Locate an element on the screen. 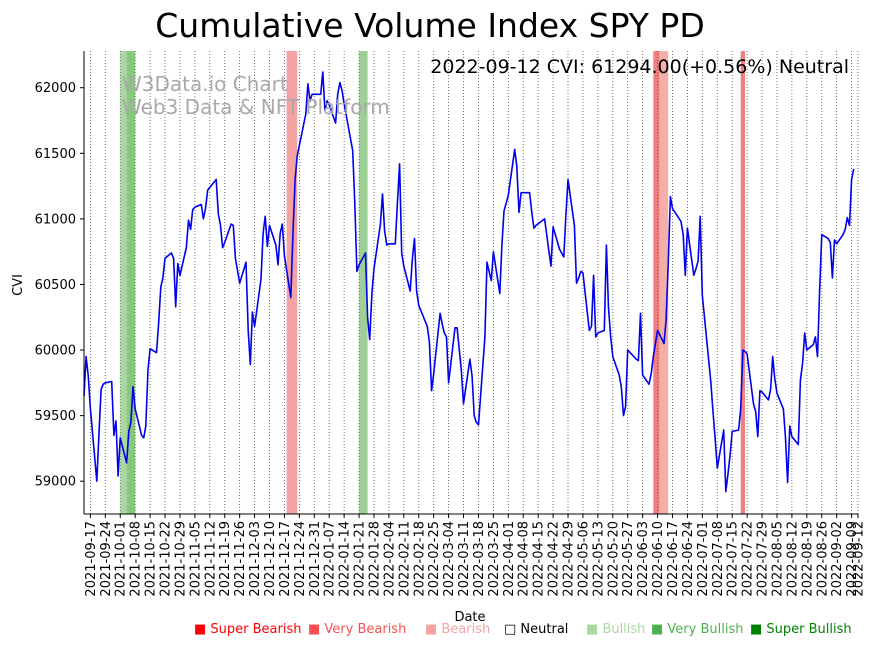  latest-value-annotation: 2022-09-12 CVI: 61294.00(+0.56%) Neutral is located at coordinates (639, 67).